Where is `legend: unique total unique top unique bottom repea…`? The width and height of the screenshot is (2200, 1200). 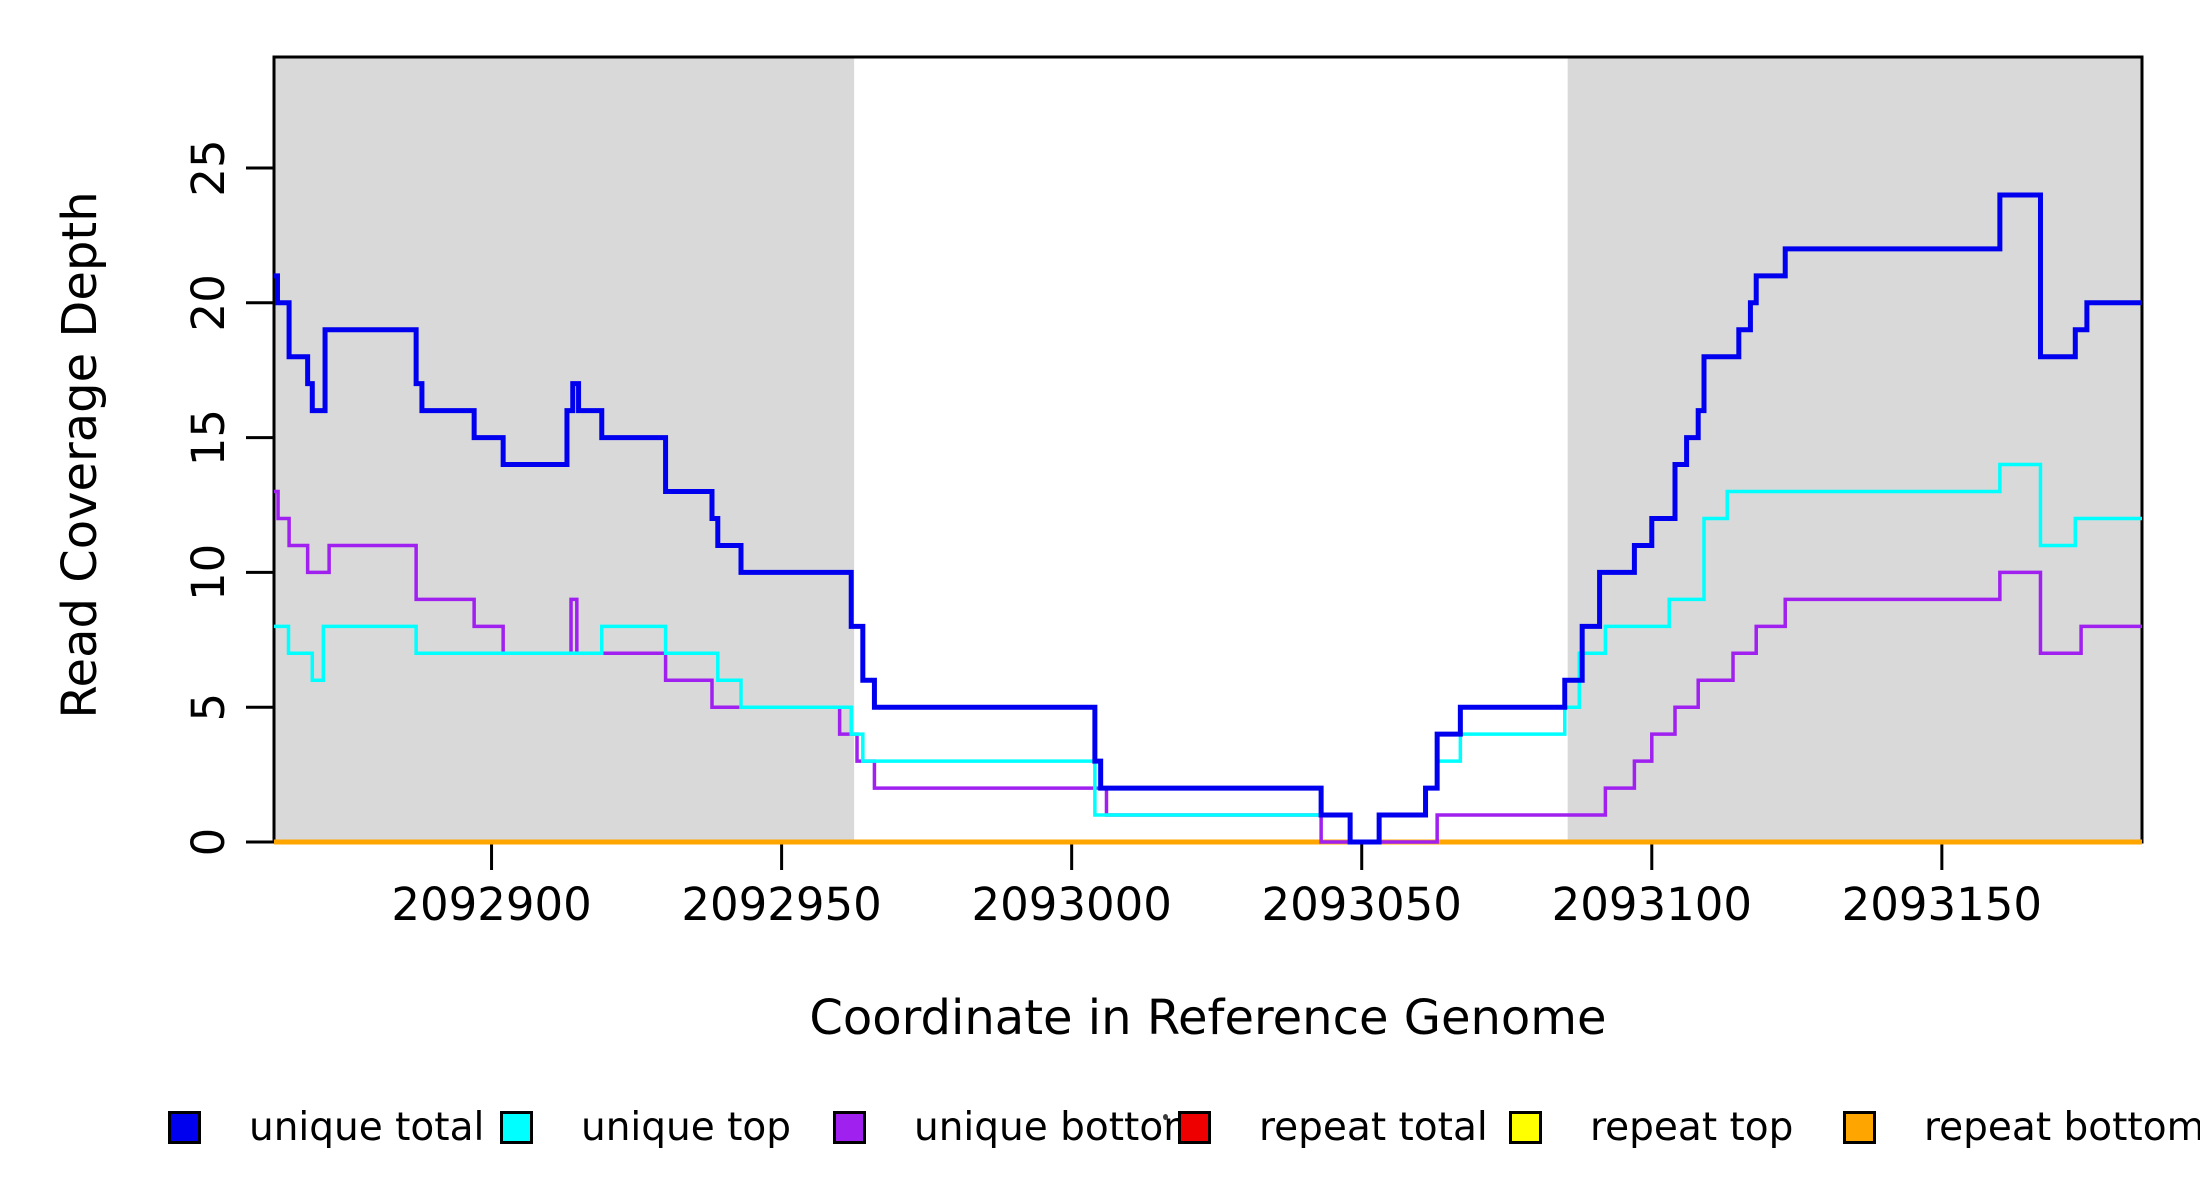 legend: unique total unique top unique bottom repea… is located at coordinates (1100, 1130).